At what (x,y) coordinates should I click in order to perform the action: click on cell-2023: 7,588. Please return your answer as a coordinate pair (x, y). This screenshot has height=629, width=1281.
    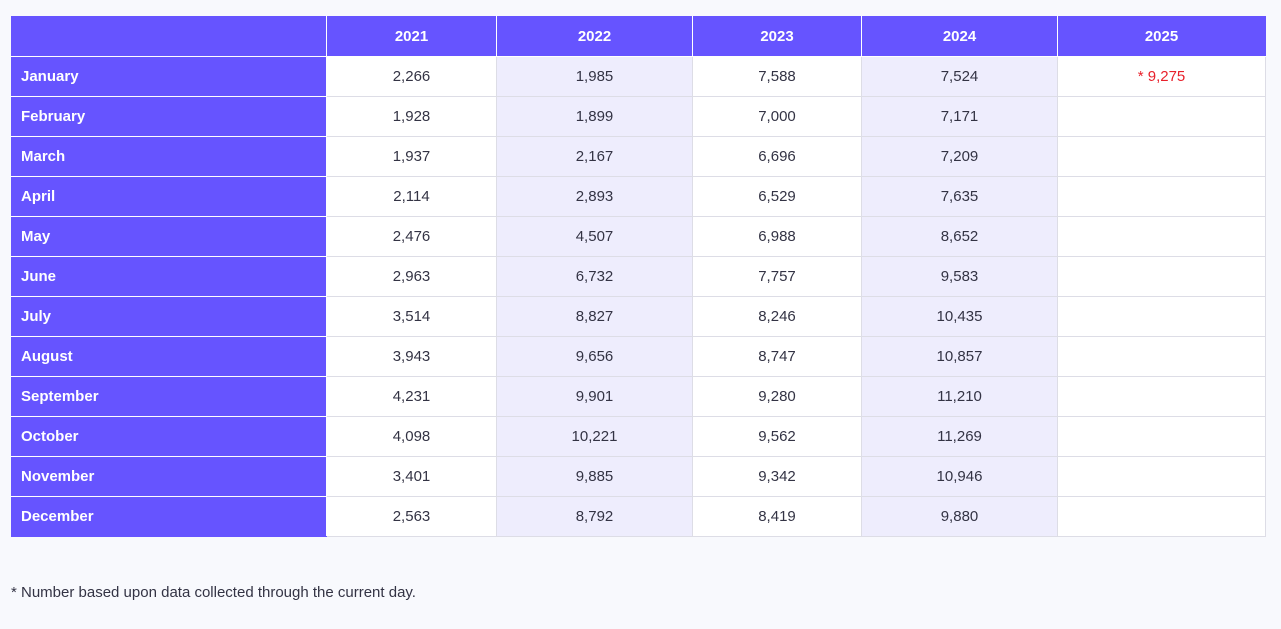
    Looking at the image, I should click on (777, 76).